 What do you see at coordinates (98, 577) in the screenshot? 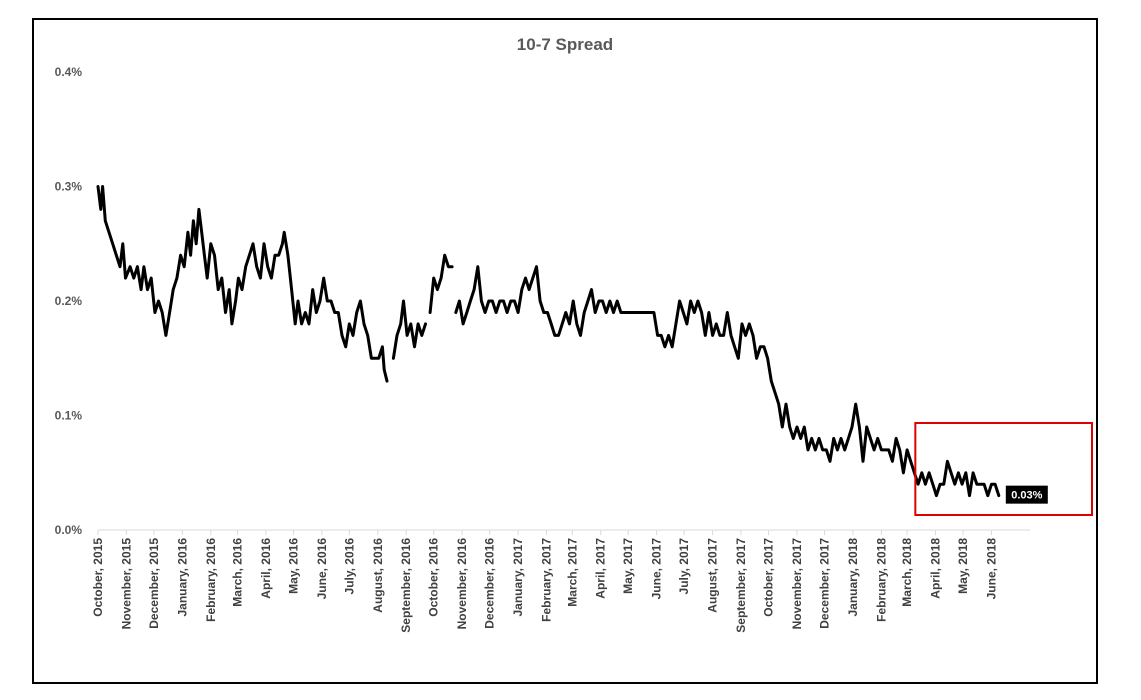
I see `x-tick-label: October, 2015` at bounding box center [98, 577].